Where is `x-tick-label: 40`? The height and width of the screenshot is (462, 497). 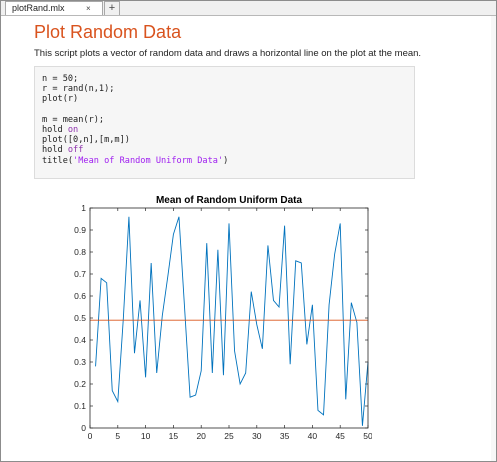
x-tick-label: 40 is located at coordinates (313, 436).